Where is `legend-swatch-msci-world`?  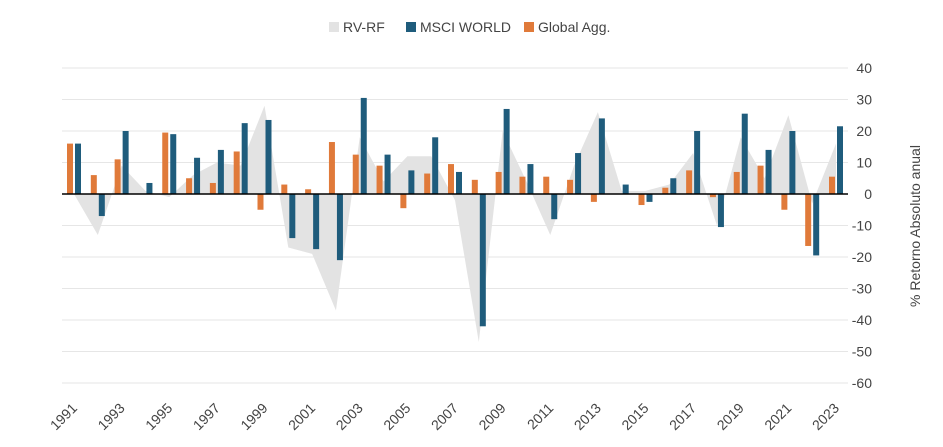 legend-swatch-msci-world is located at coordinates (411, 27).